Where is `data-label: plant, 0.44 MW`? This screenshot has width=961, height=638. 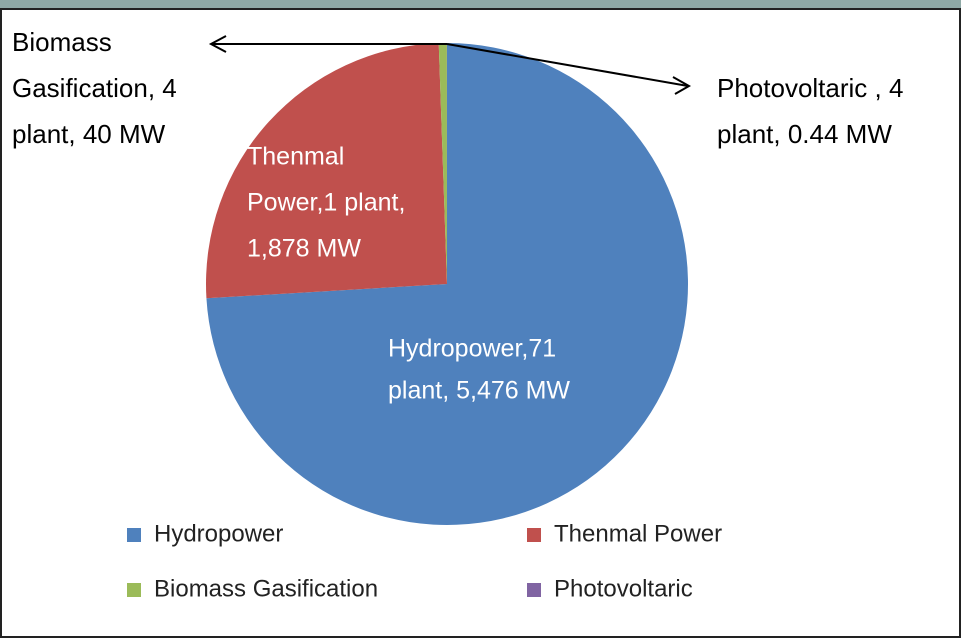 data-label: plant, 0.44 MW is located at coordinates (804, 134).